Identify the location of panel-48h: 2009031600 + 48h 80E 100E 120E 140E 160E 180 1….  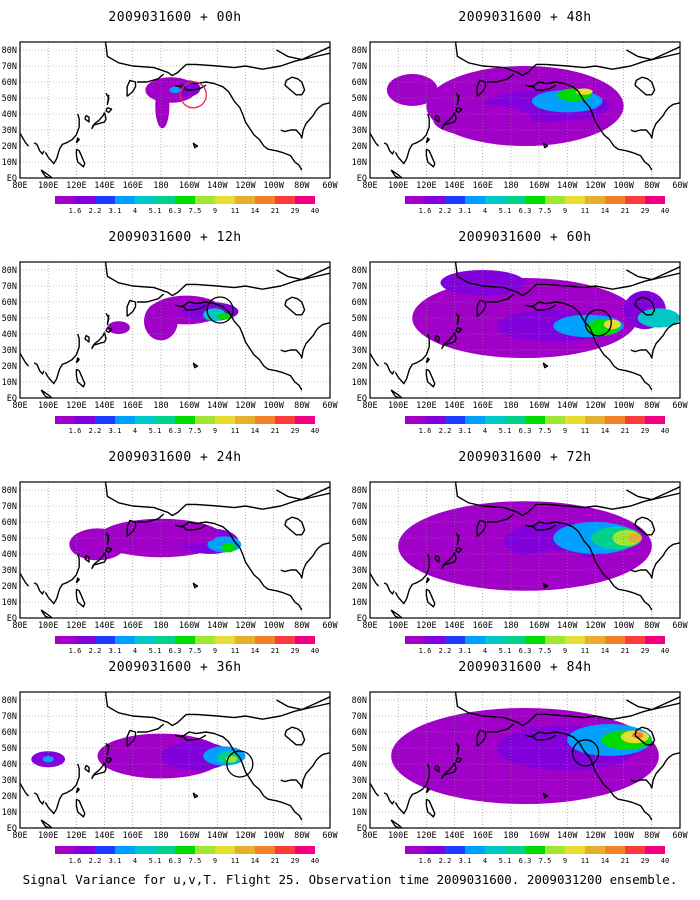
(525, 109).